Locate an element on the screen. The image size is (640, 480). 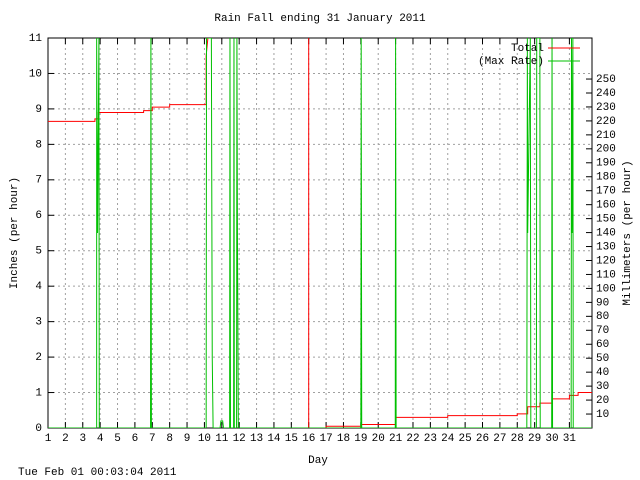
y2-tick-label: 40 is located at coordinates (602, 373).